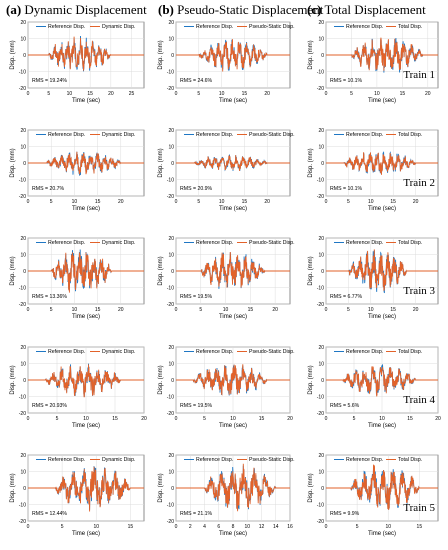  Describe the element at coordinates (190, 527) in the screenshot. I see `x-tick-label: 2` at that location.